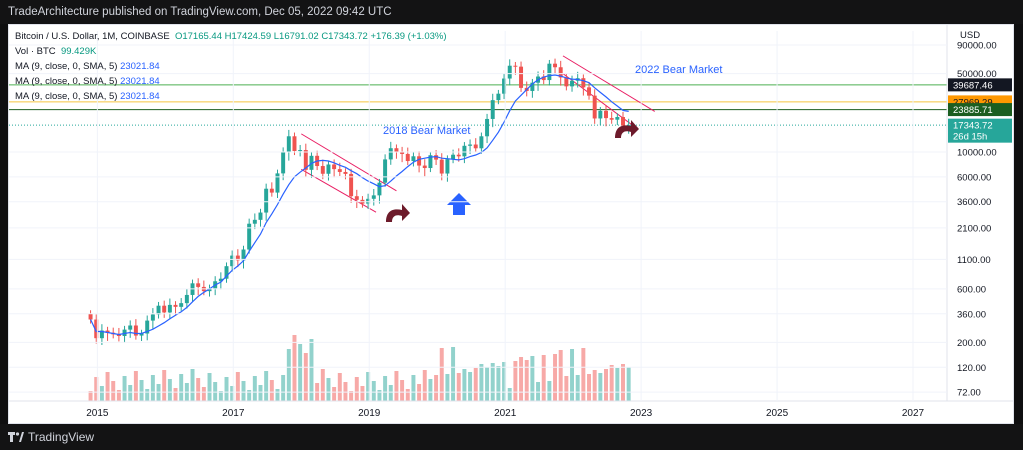 The width and height of the screenshot is (1023, 450). Describe the element at coordinates (231, 96) in the screenshot. I see `legend-ma-row: MA (9, close, 0, SMA, 5) 23021.84` at that location.